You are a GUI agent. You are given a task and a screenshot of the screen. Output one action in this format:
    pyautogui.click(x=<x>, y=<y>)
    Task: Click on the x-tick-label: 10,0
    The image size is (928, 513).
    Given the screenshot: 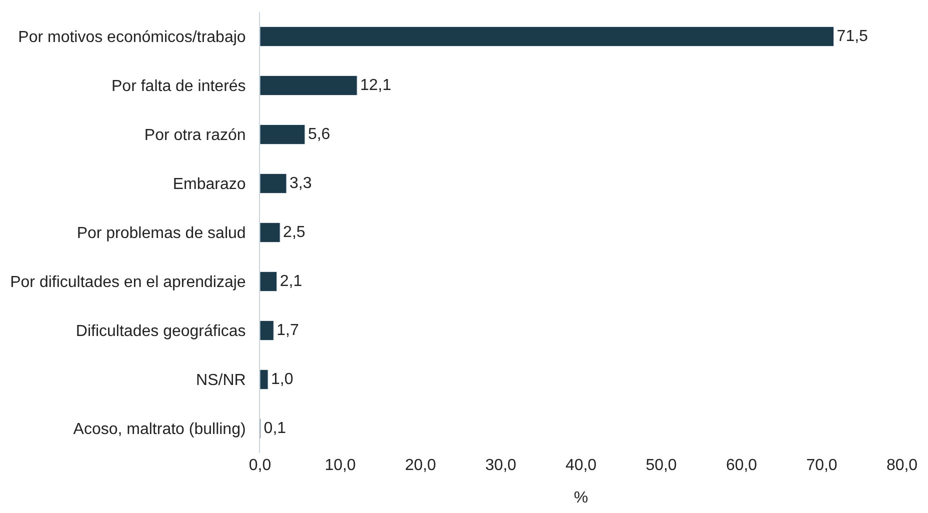 What is the action you would take?
    pyautogui.click(x=340, y=465)
    